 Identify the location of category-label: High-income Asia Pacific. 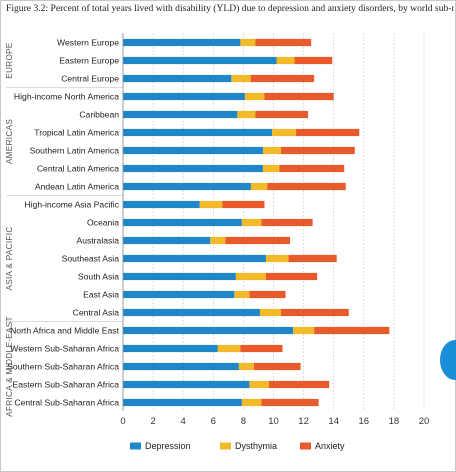
(71, 205).